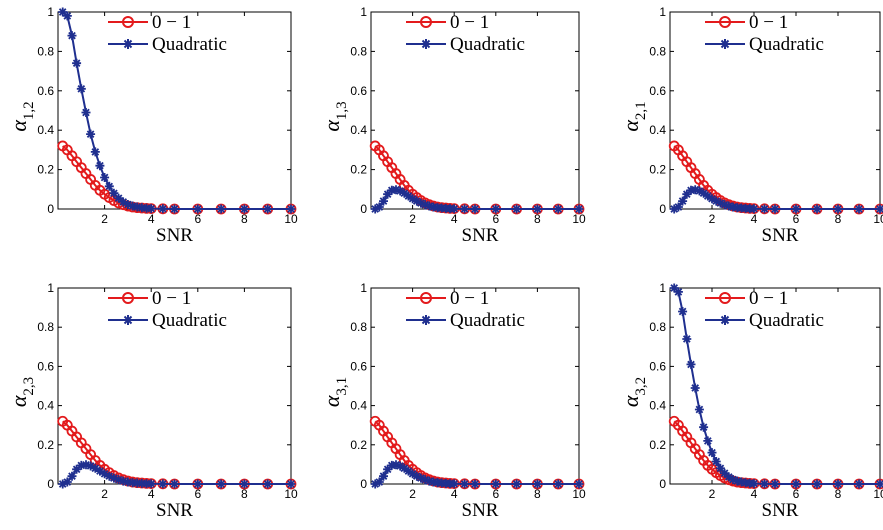 This screenshot has width=883, height=530. What do you see at coordinates (641, 110) in the screenshot?
I see `y-axis-label-subscript: 2,1` at bounding box center [641, 110].